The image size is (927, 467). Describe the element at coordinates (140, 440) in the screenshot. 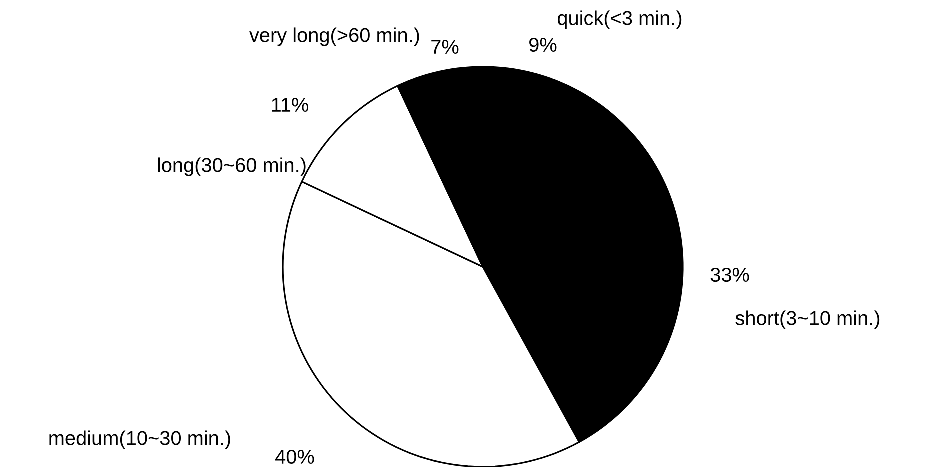

I see `slice-label: medium(10~30 min.)` at that location.